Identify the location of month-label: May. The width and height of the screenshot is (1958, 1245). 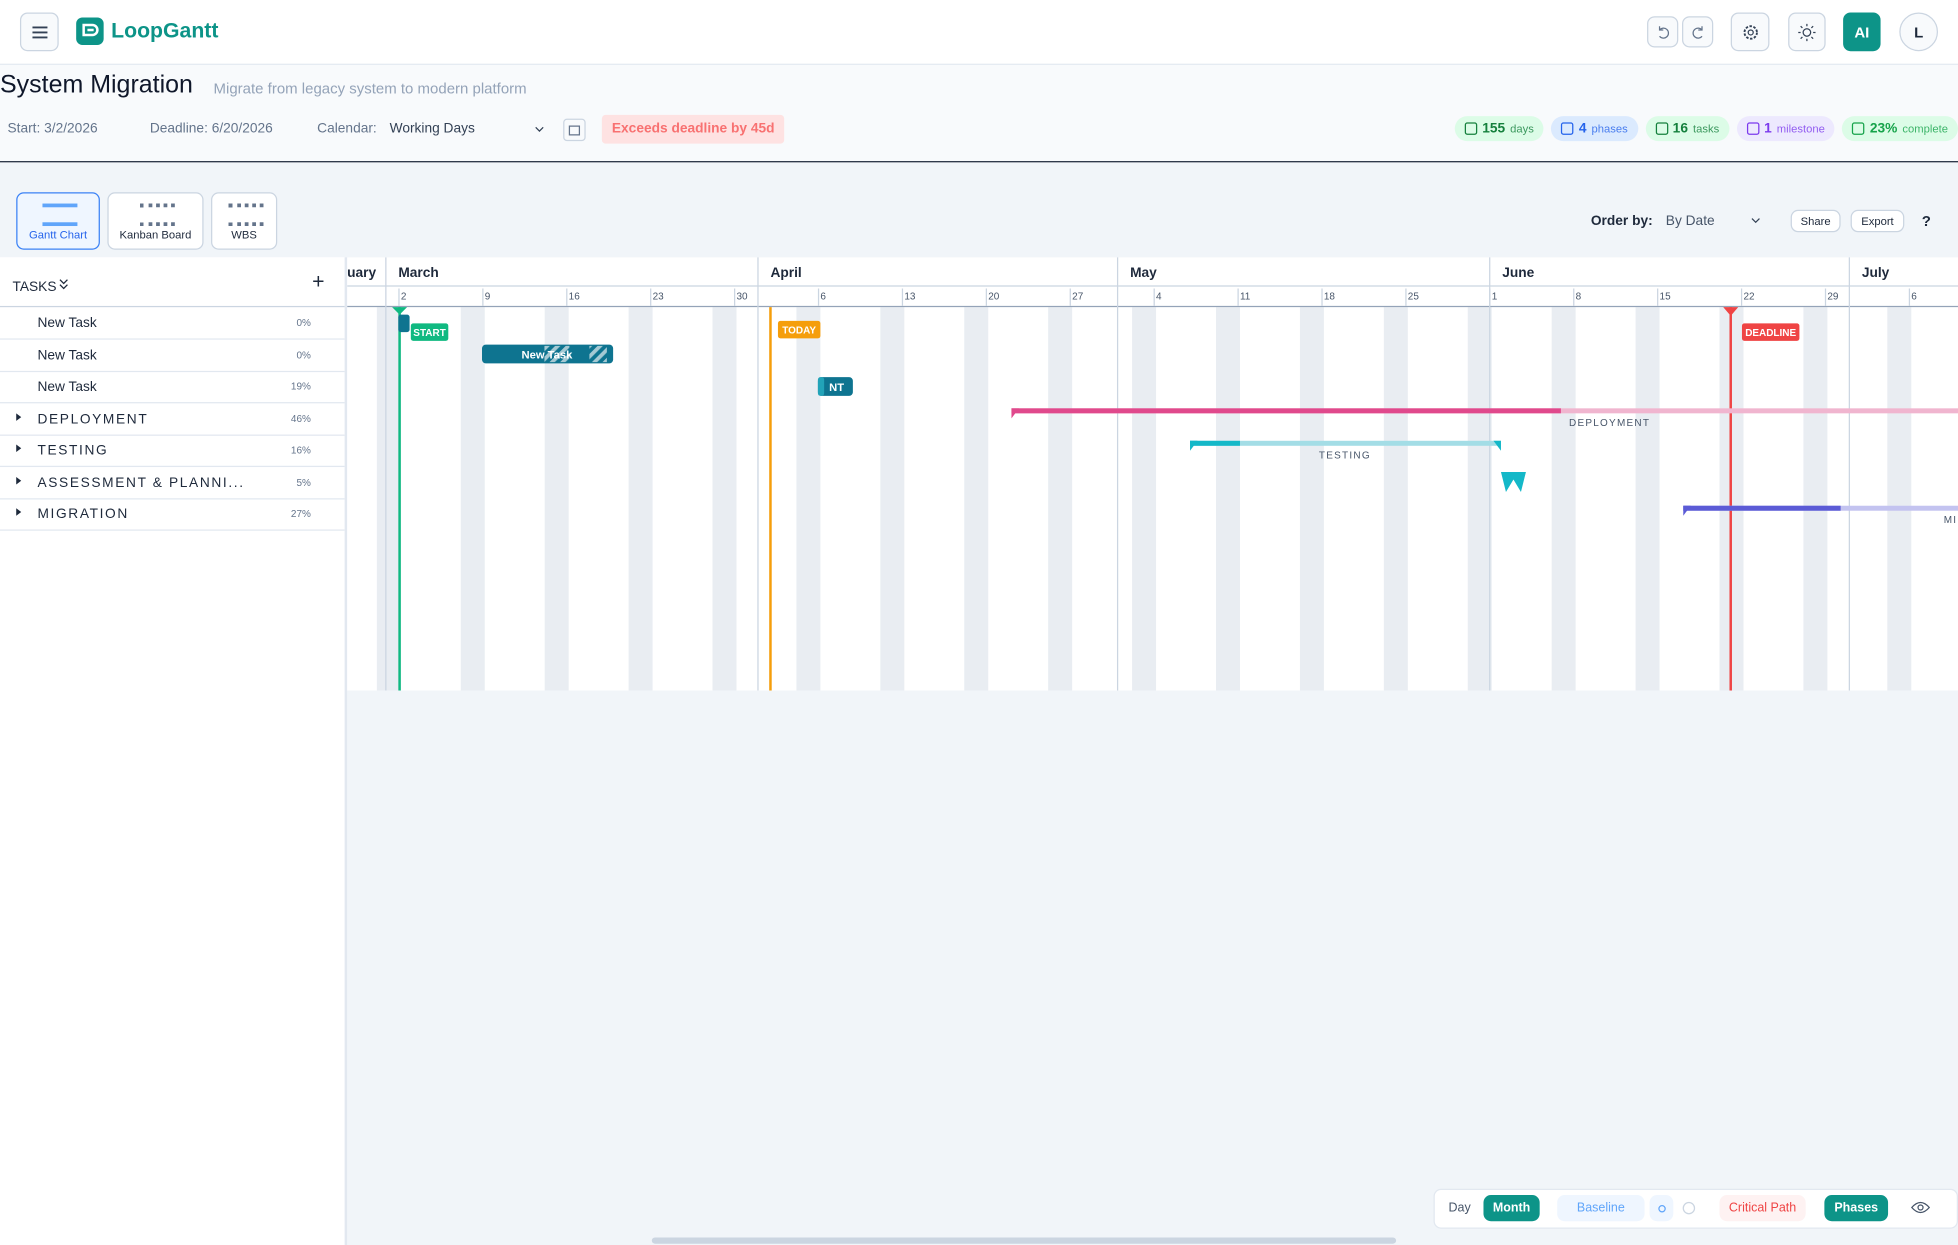
(1143, 272).